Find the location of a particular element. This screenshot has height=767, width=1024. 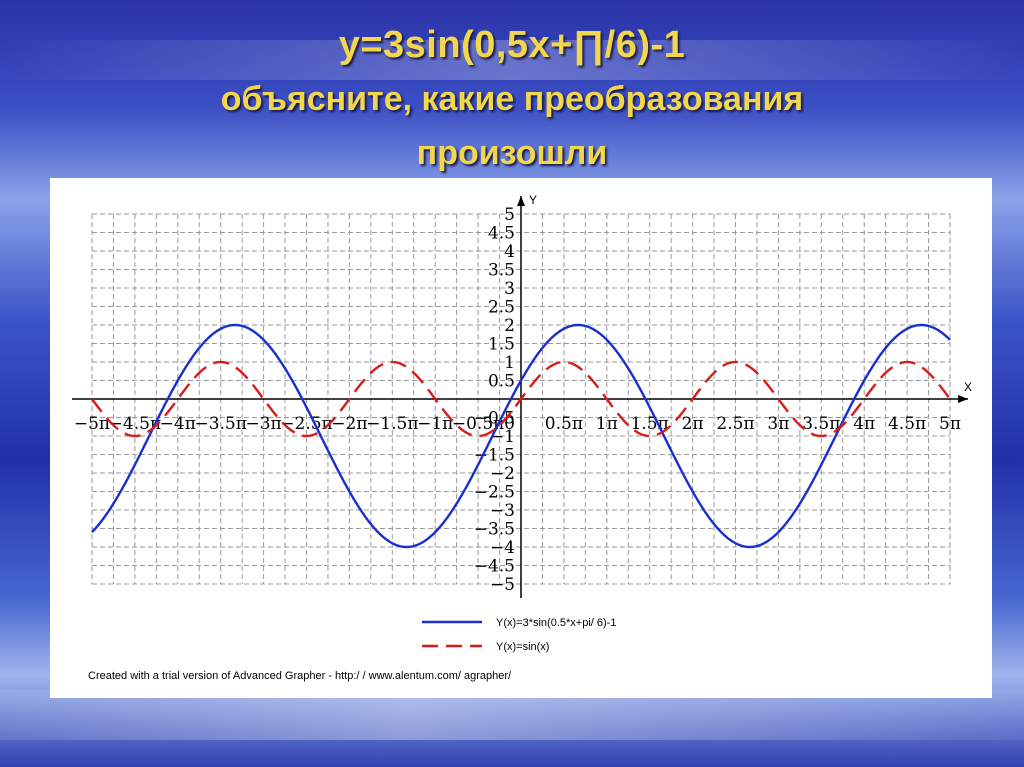

legend-label: Y(x)=sin(x) is located at coordinates (522, 647).